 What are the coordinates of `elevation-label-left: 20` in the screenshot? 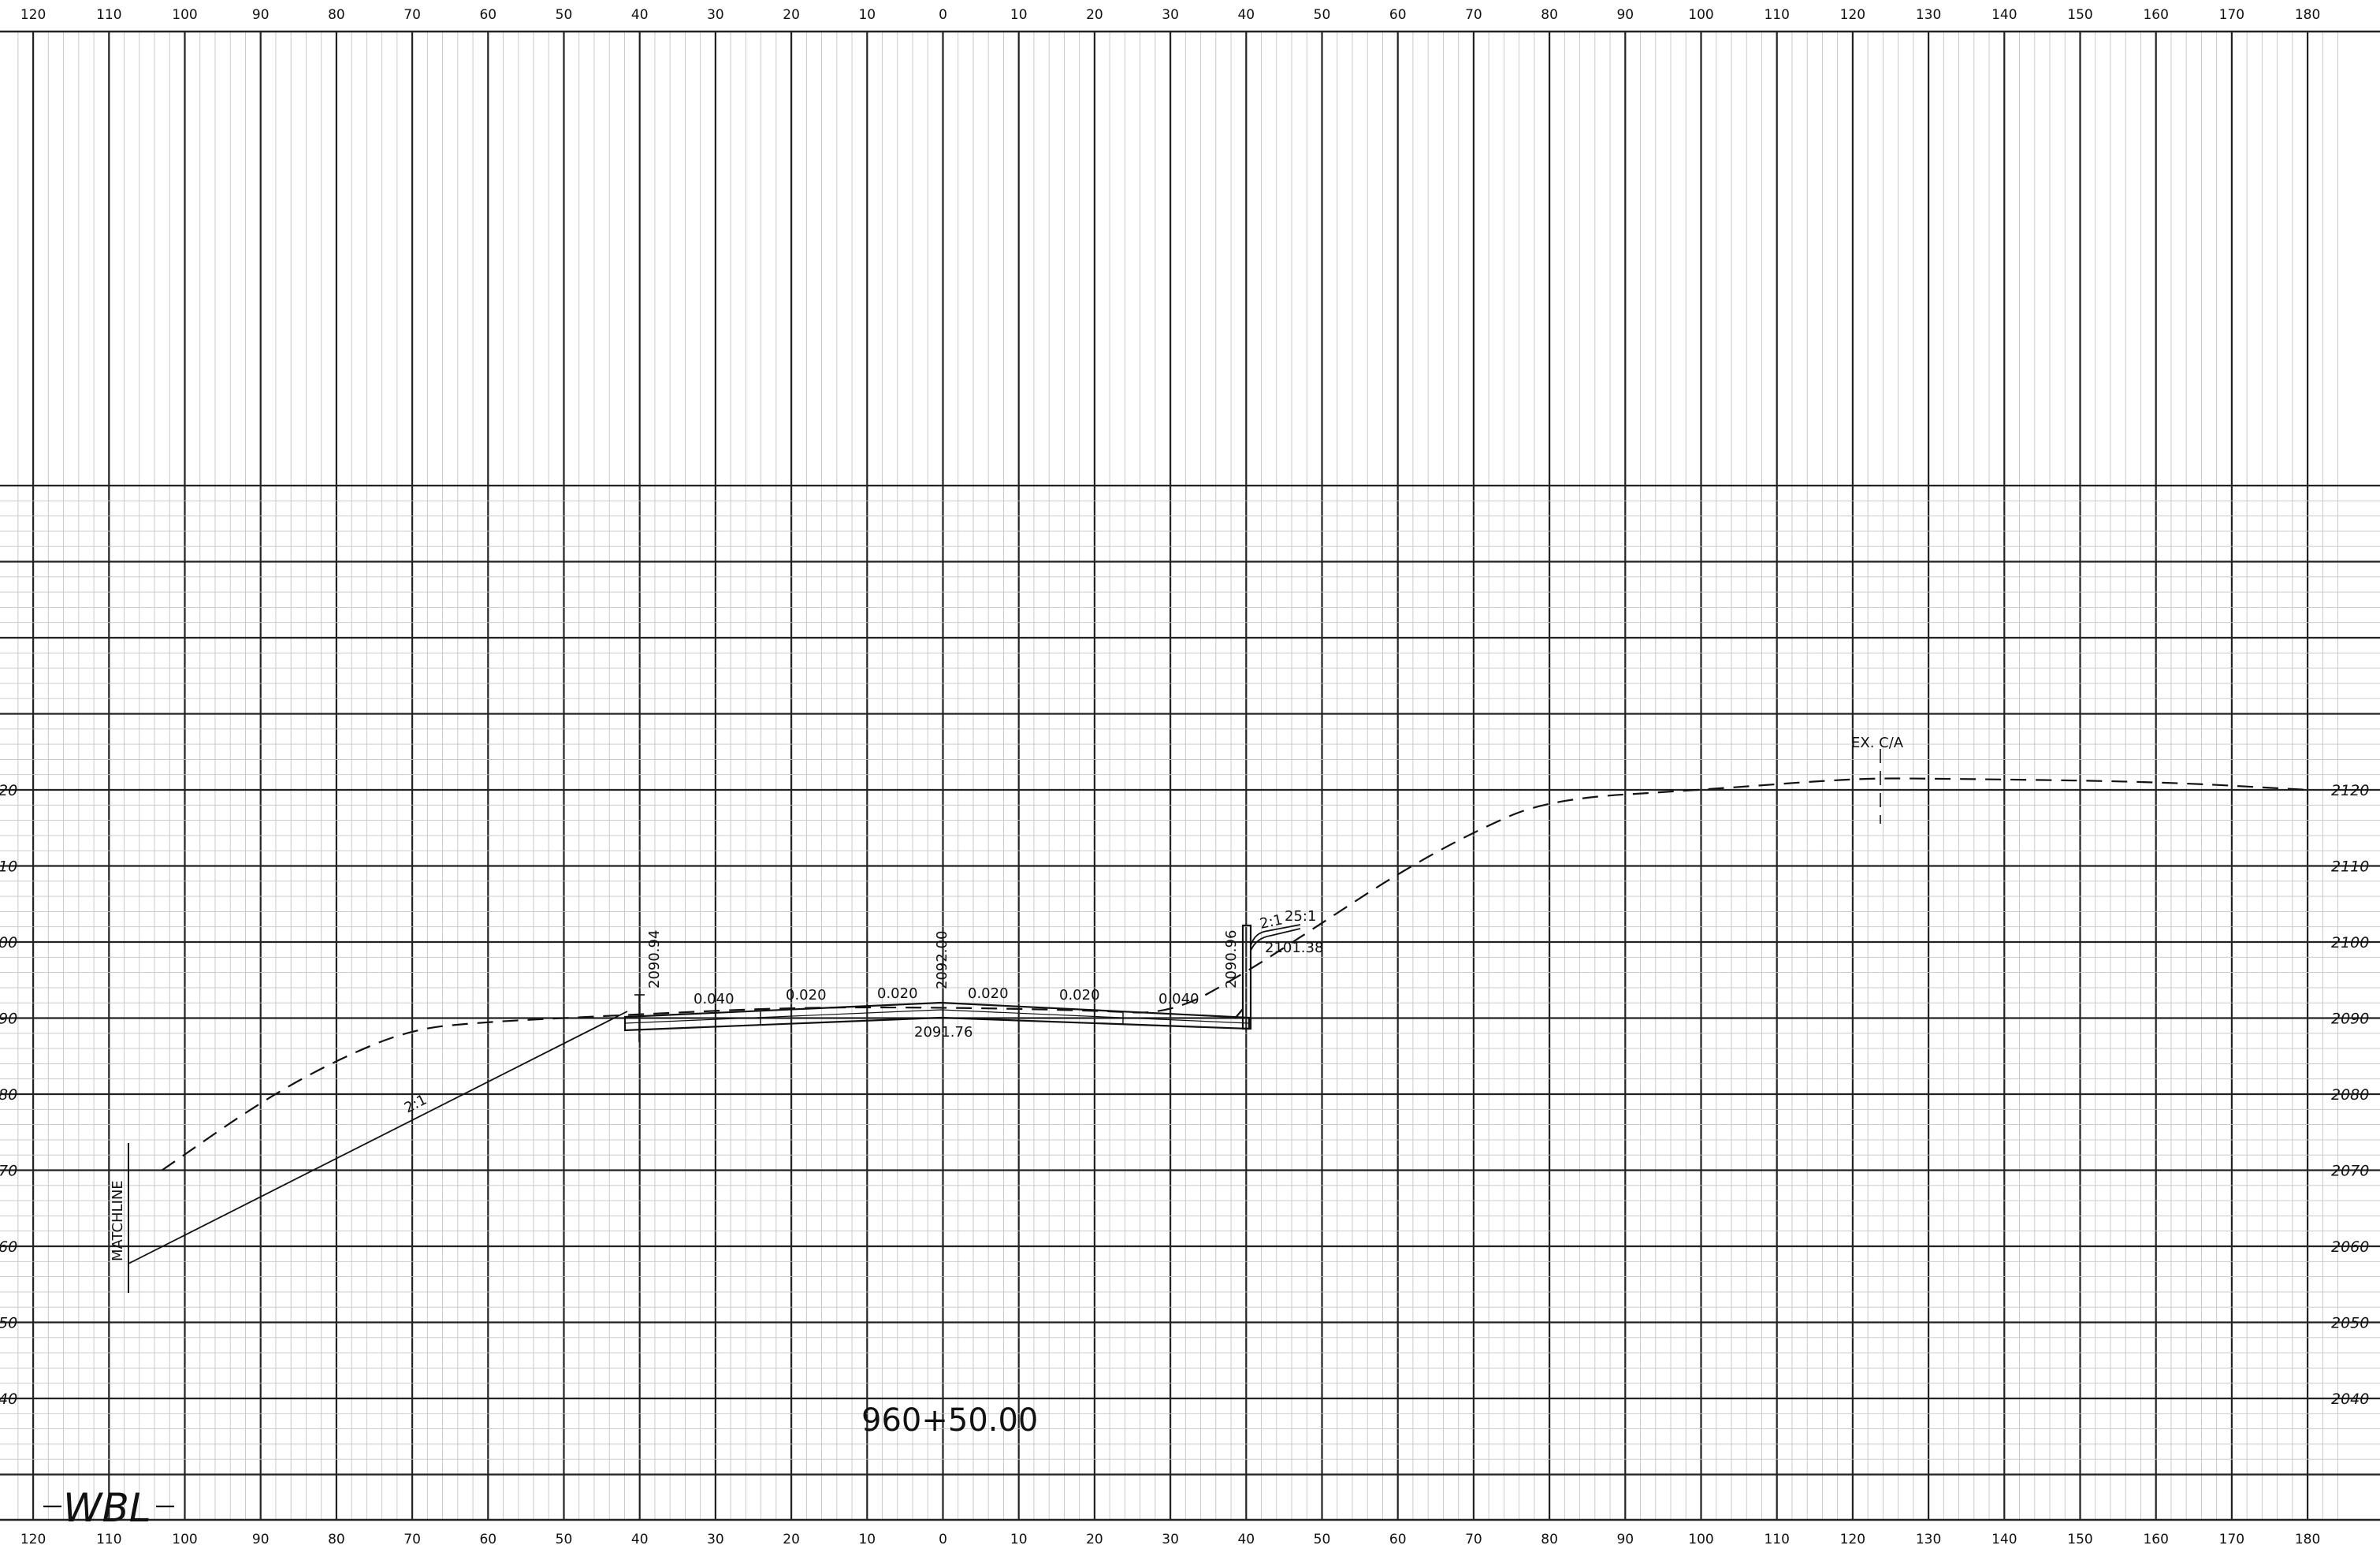 It's located at (8, 791).